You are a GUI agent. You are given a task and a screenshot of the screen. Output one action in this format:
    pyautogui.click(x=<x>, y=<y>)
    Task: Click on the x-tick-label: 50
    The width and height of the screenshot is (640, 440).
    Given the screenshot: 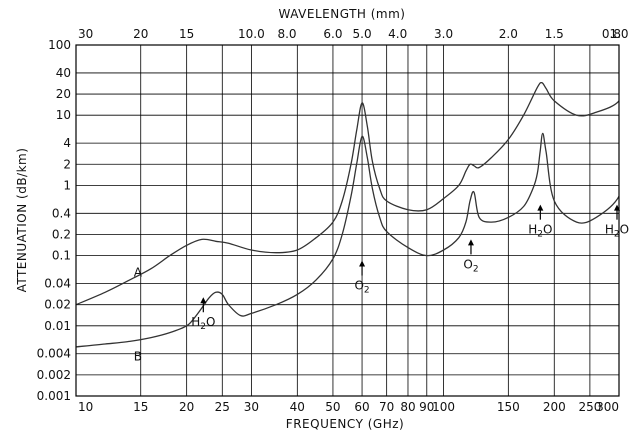 What is the action you would take?
    pyautogui.click(x=332, y=407)
    